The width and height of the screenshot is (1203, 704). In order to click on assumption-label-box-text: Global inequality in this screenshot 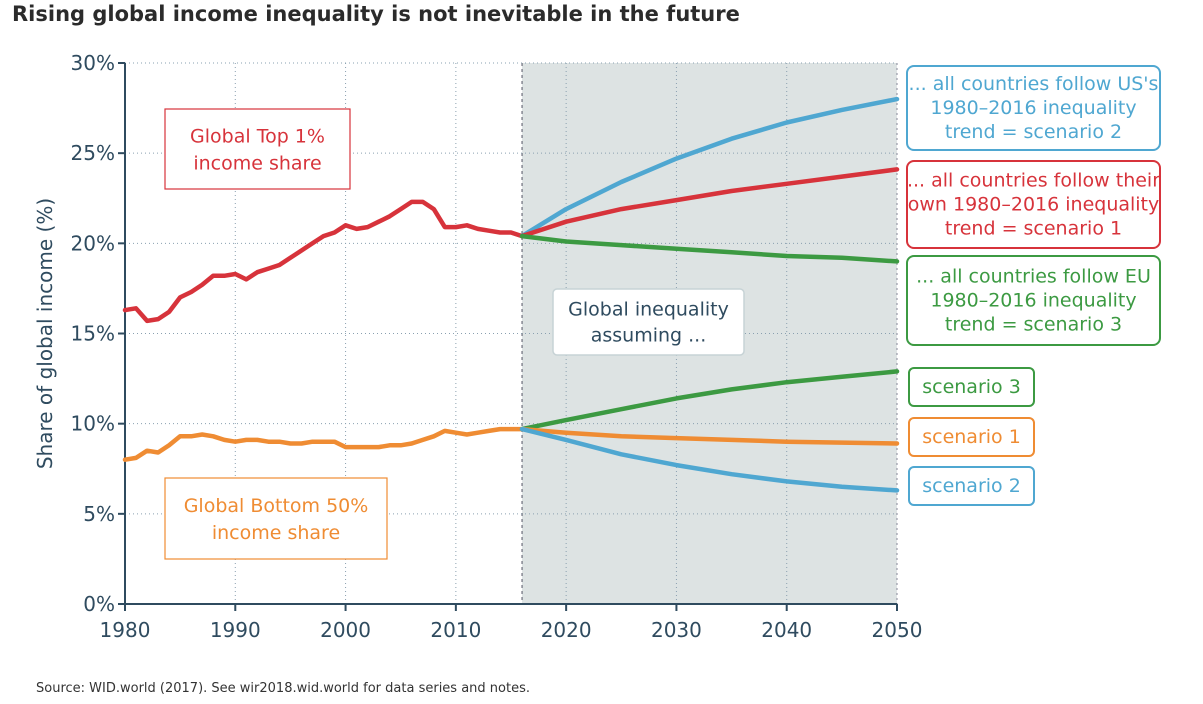, I will do `click(648, 310)`.